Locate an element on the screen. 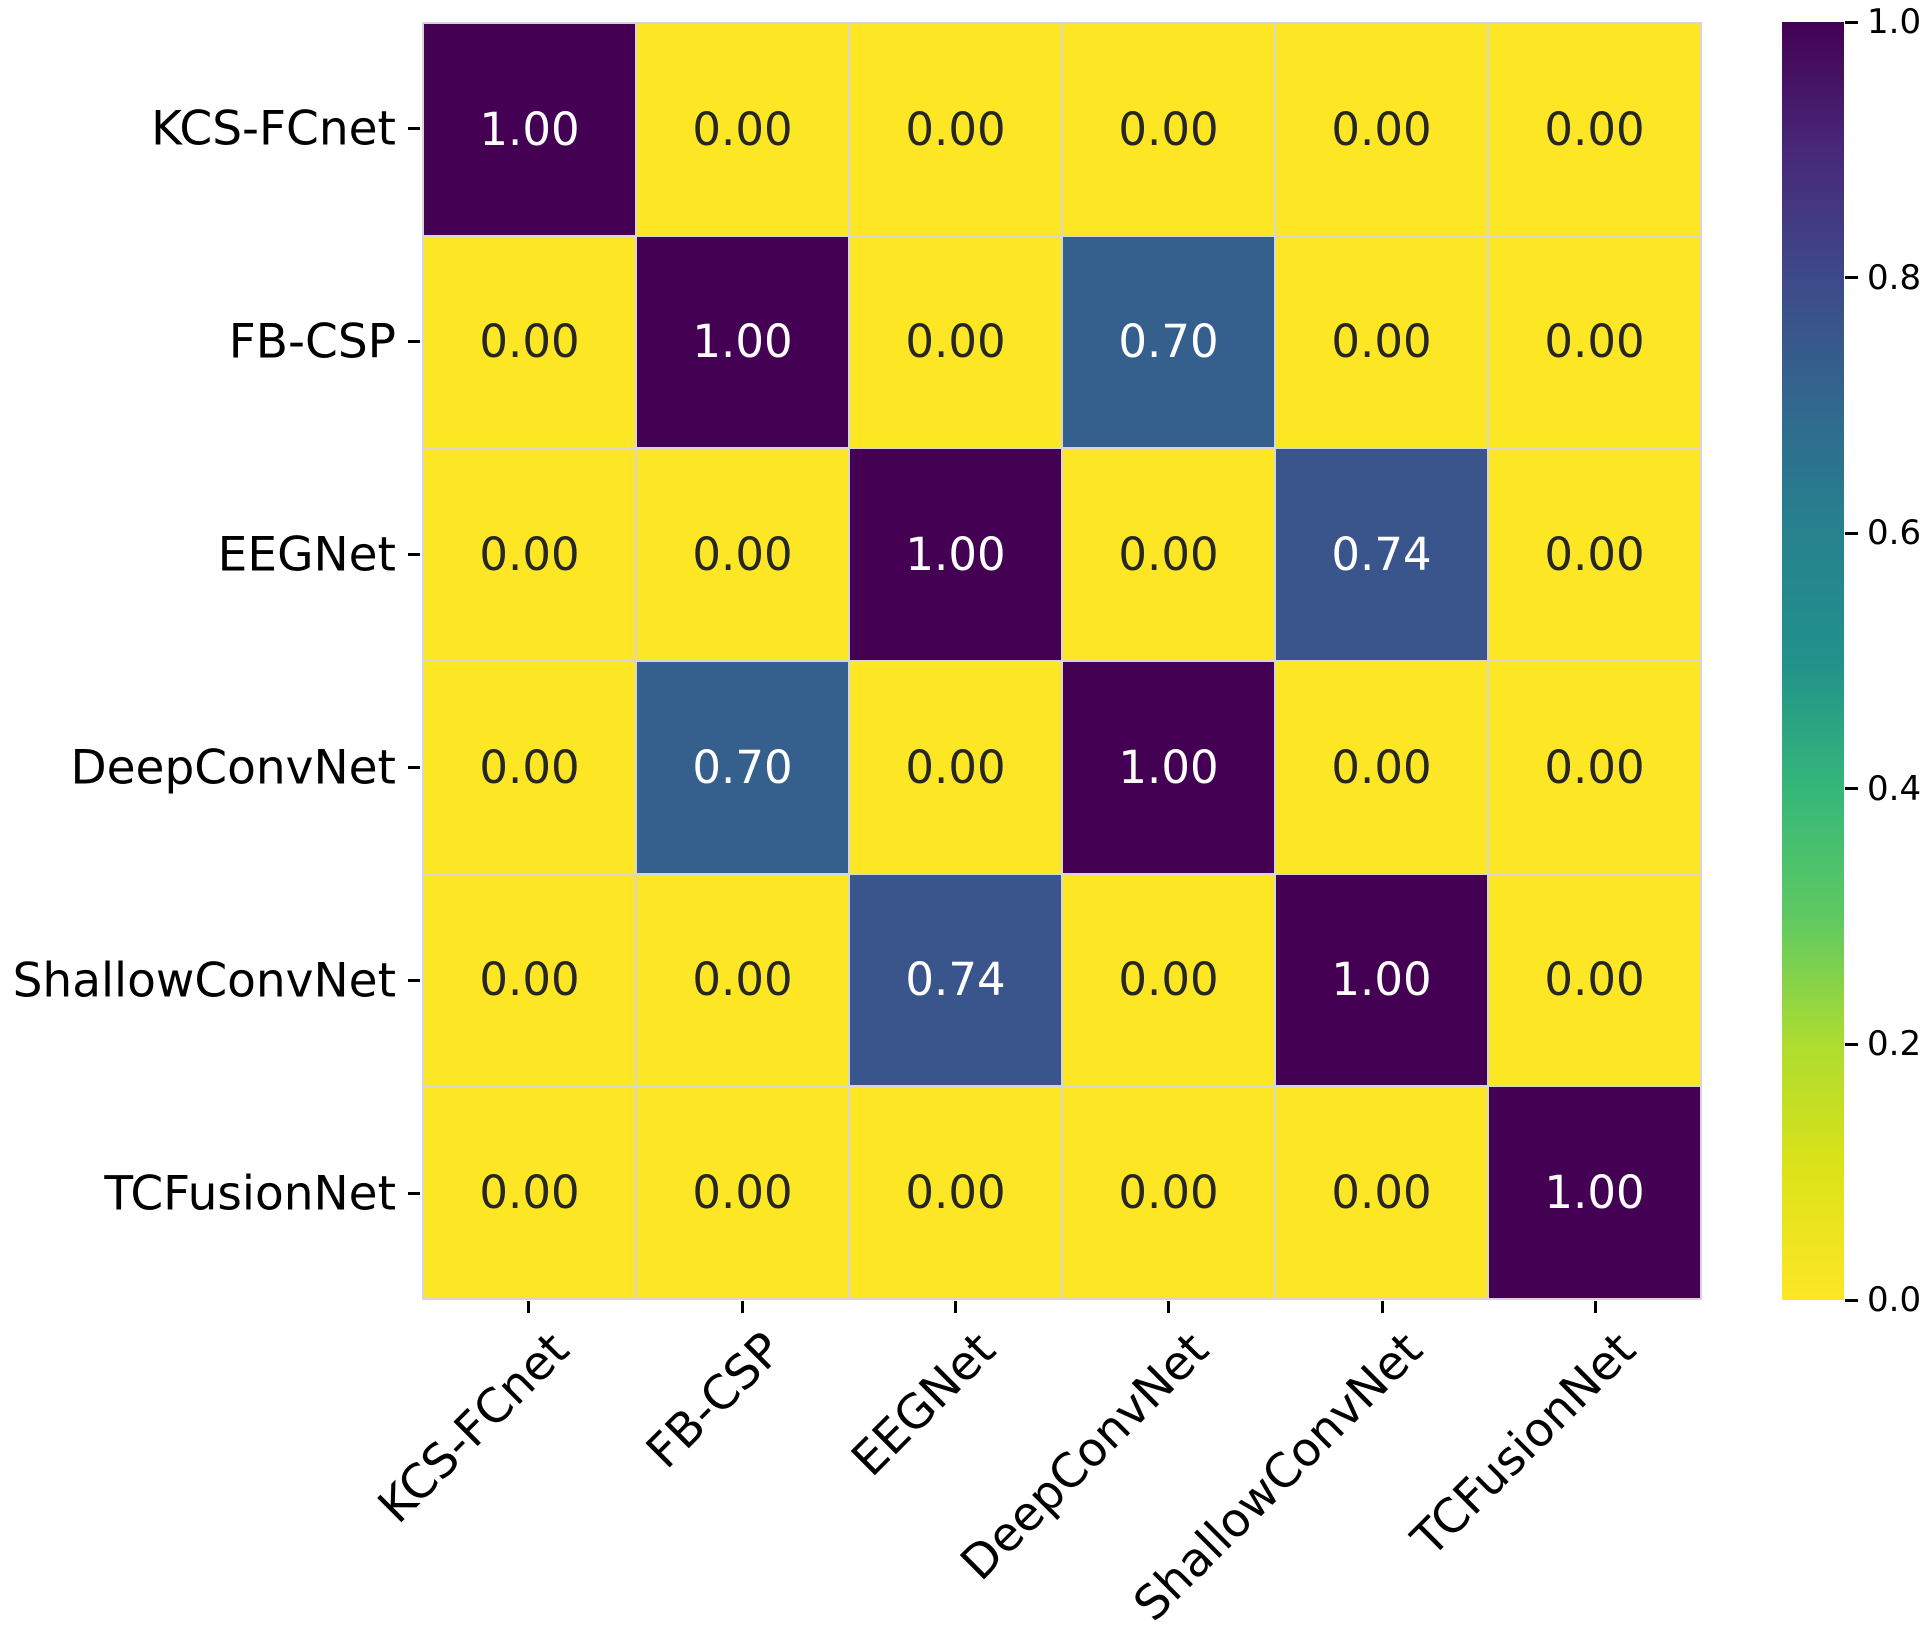  colorbar-tick-label: 0.6 is located at coordinates (1894, 533).